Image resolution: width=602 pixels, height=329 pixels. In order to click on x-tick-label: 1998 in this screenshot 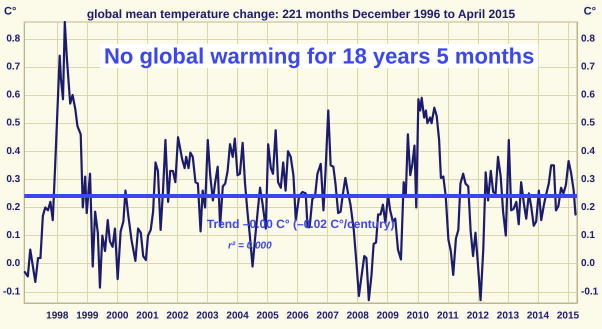, I will do `click(57, 316)`.